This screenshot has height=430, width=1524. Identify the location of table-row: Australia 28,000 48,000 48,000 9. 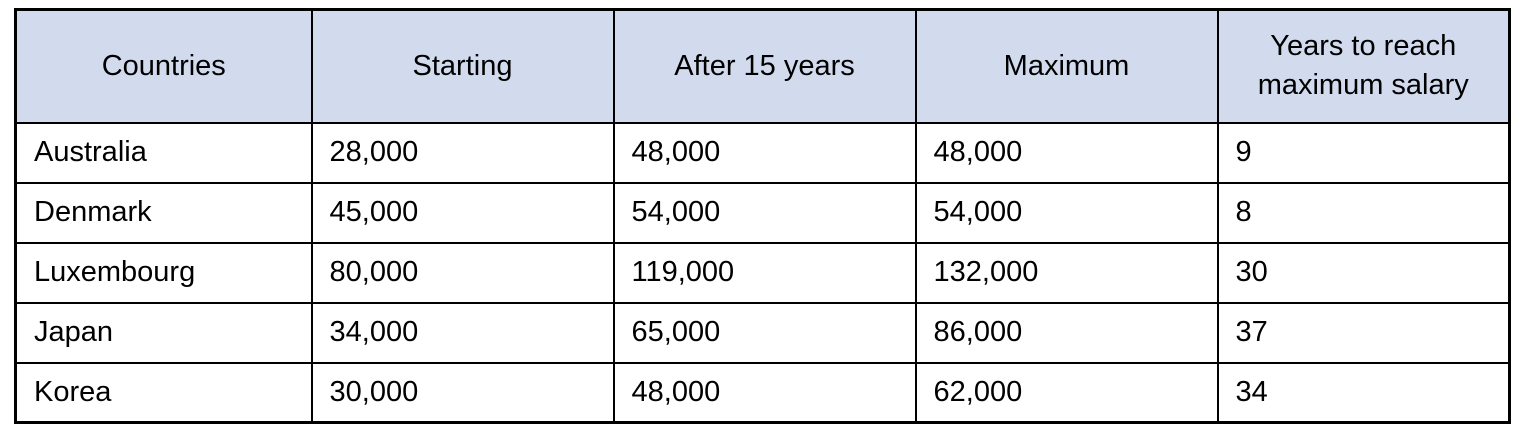
(762, 152).